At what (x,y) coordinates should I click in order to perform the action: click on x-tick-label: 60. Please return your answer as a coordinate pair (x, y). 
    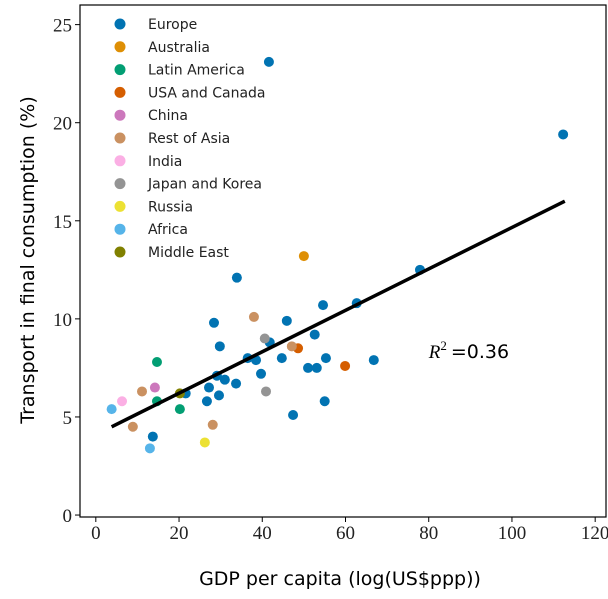
    Looking at the image, I should click on (345, 533).